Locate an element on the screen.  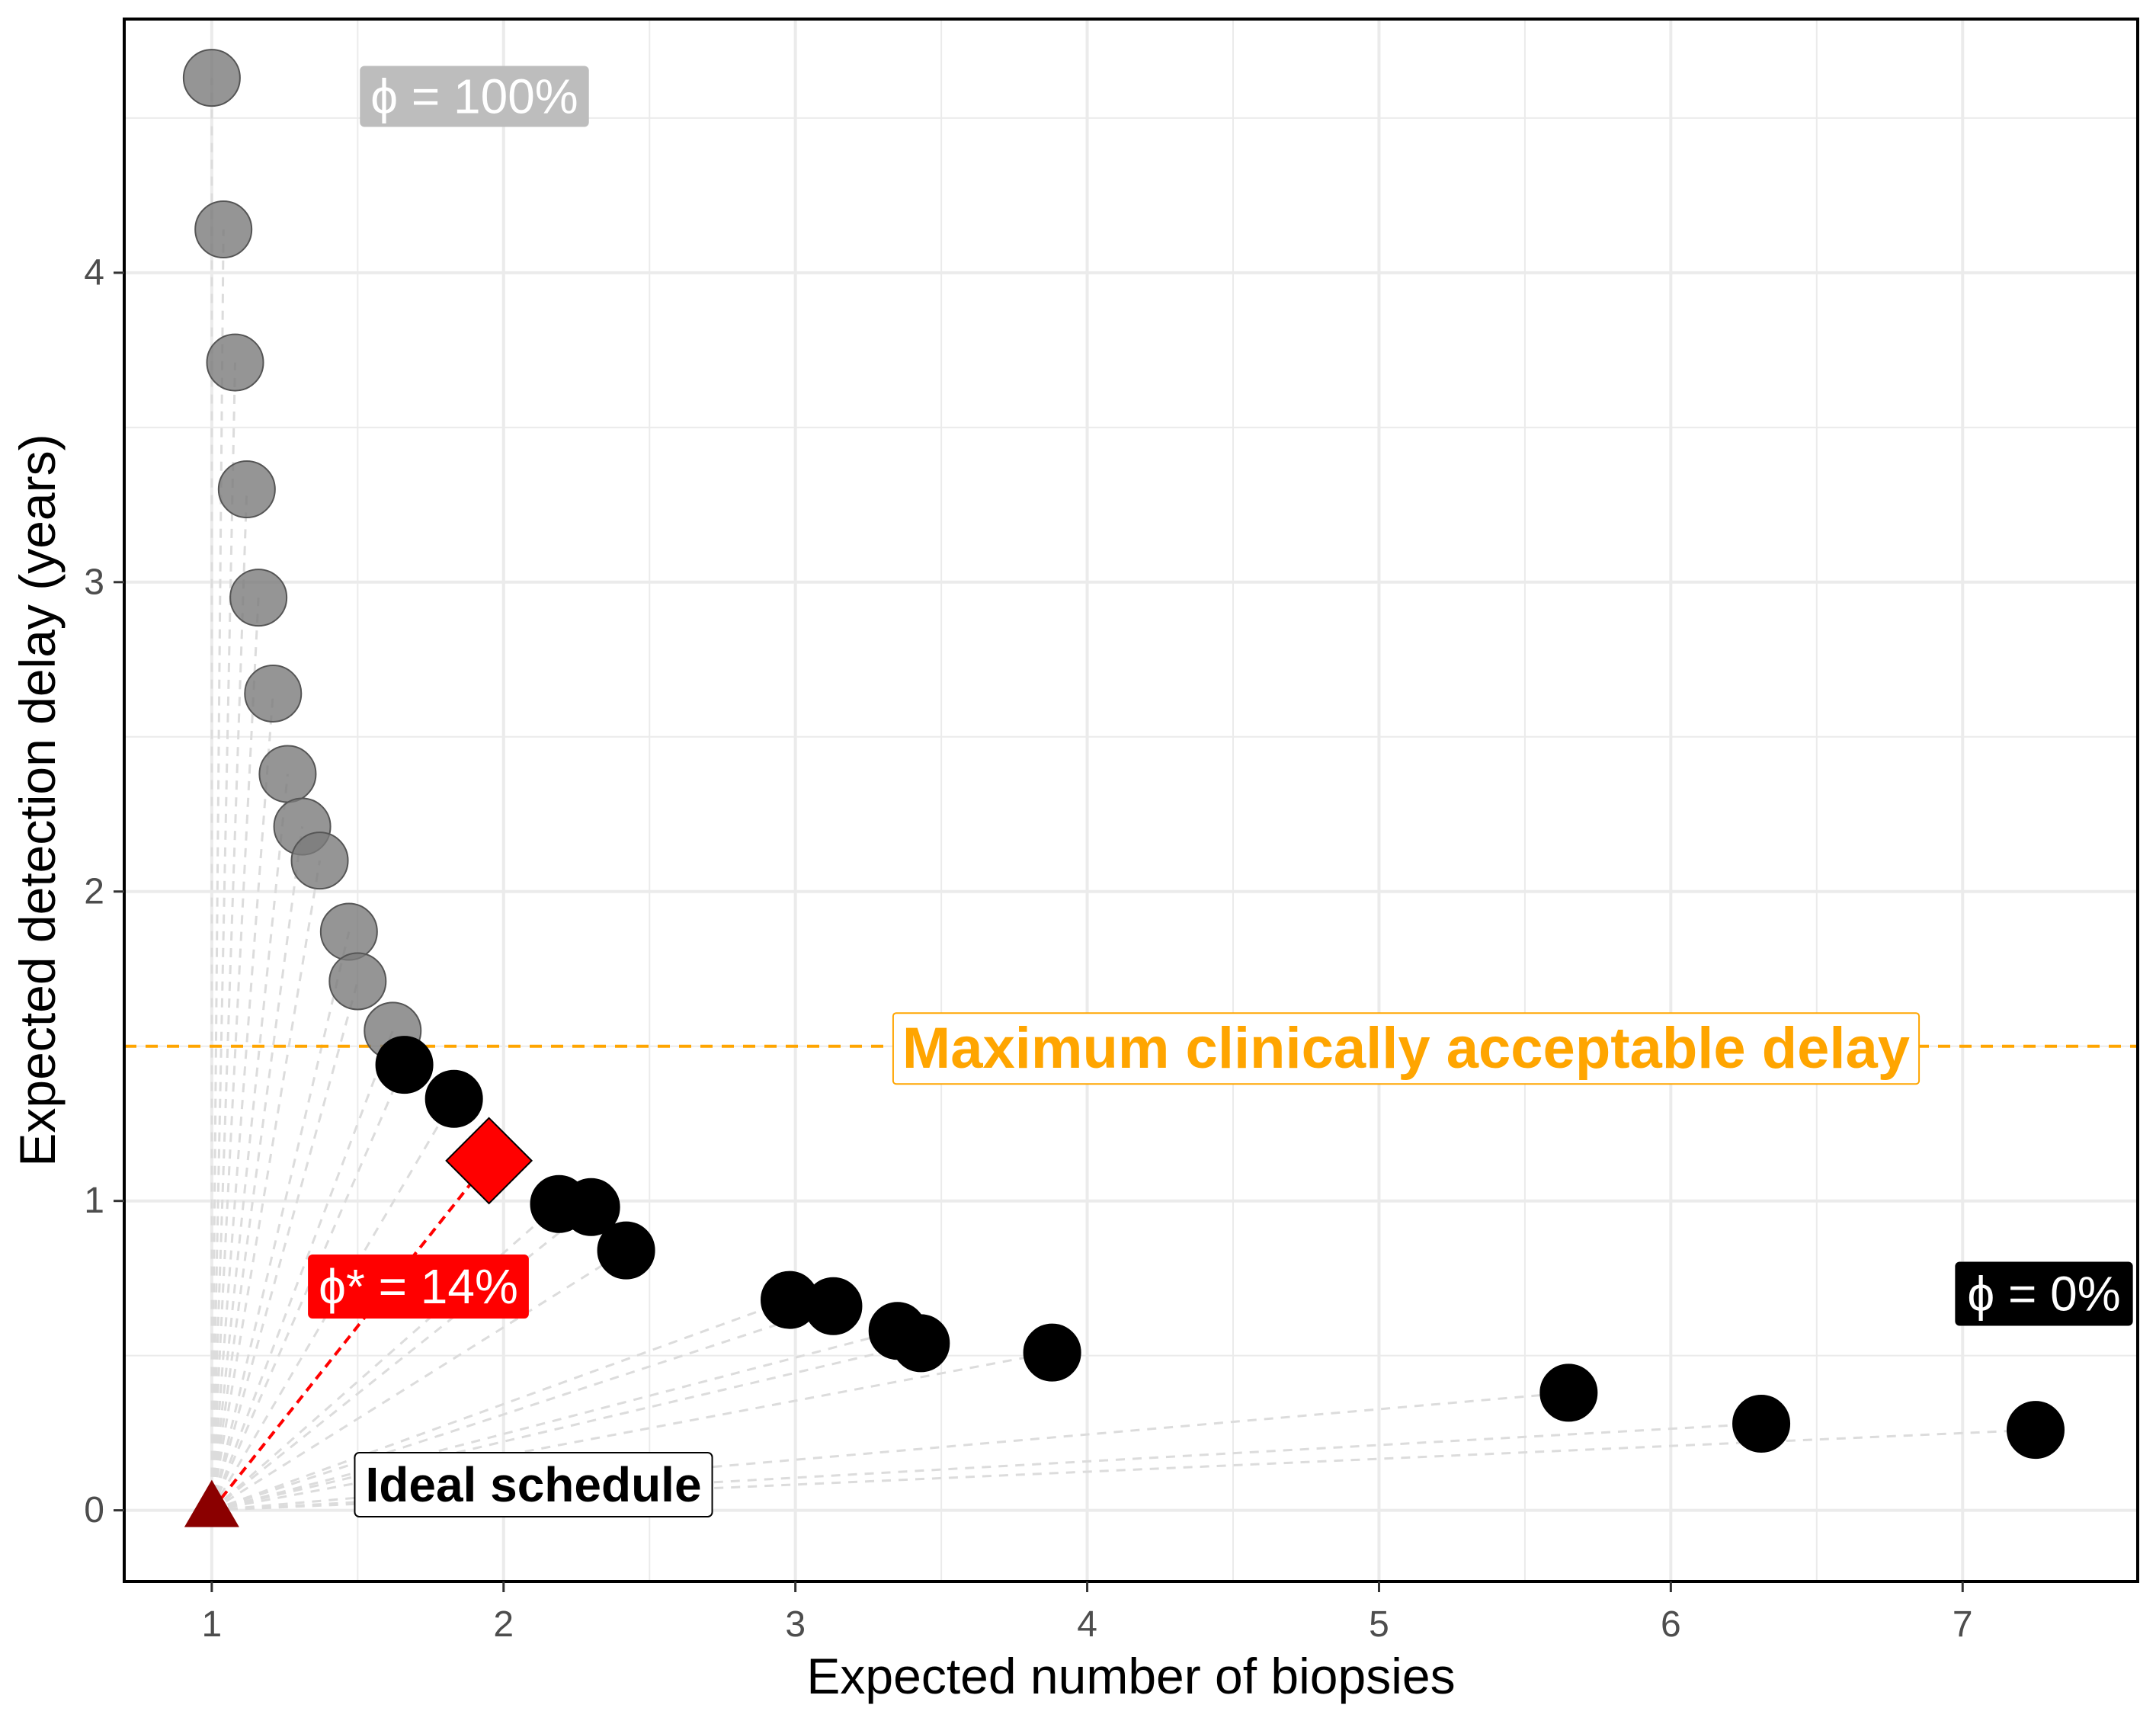
threshold-label: Maximum clinically acceptable delay is located at coordinates (1406, 1048).